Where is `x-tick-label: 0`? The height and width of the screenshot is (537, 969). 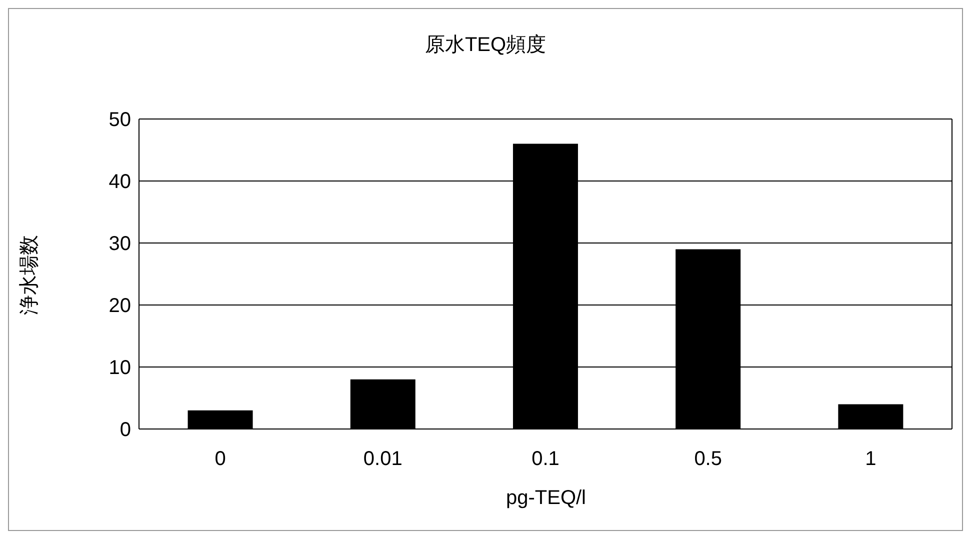 x-tick-label: 0 is located at coordinates (220, 459).